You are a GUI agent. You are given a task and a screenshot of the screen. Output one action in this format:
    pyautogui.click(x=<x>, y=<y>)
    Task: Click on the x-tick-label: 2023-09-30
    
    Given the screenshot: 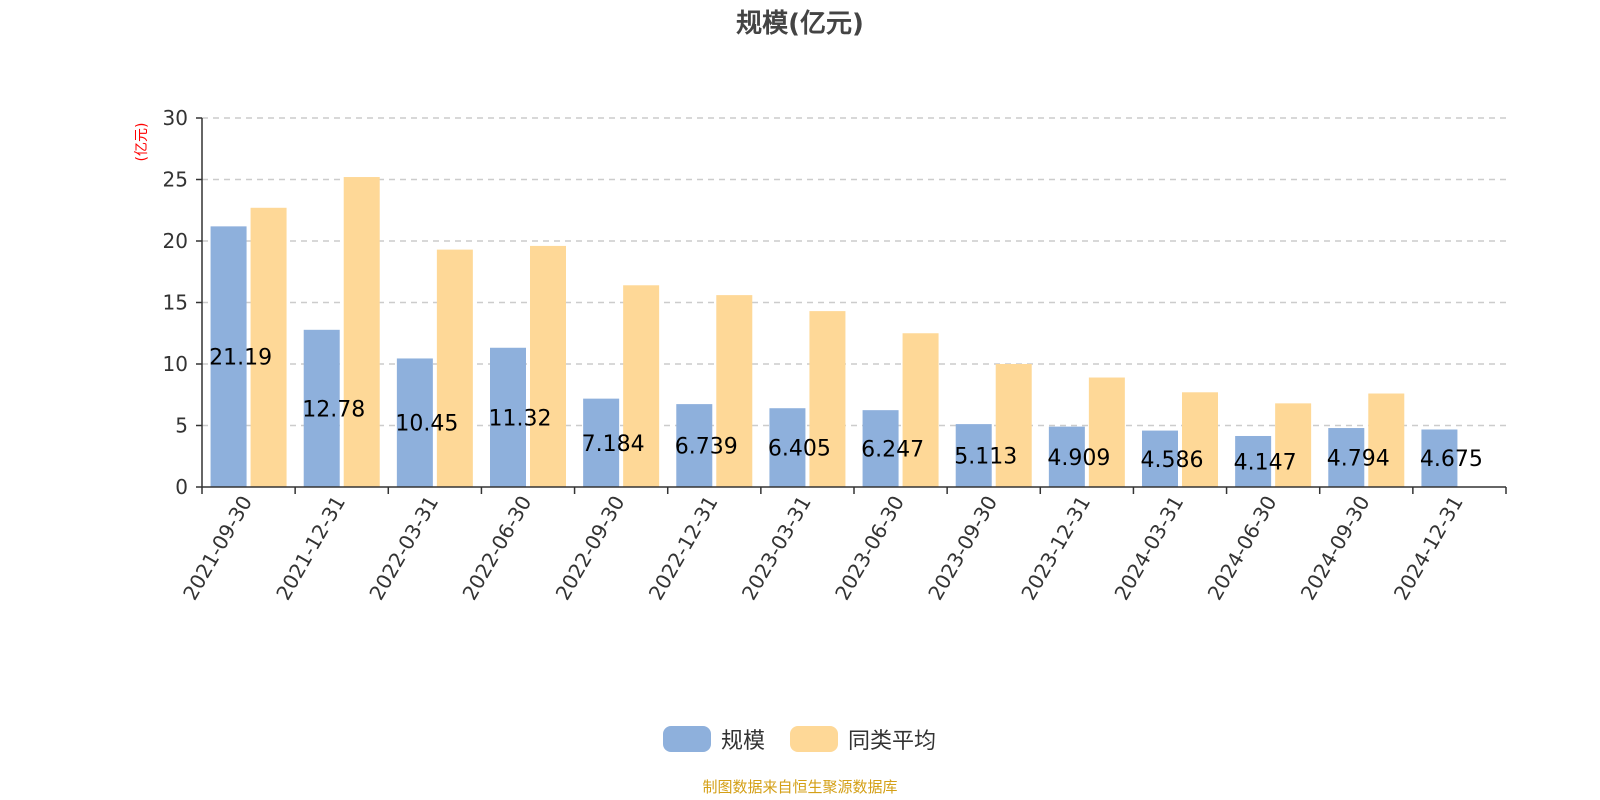 What is the action you would take?
    pyautogui.click(x=962, y=548)
    